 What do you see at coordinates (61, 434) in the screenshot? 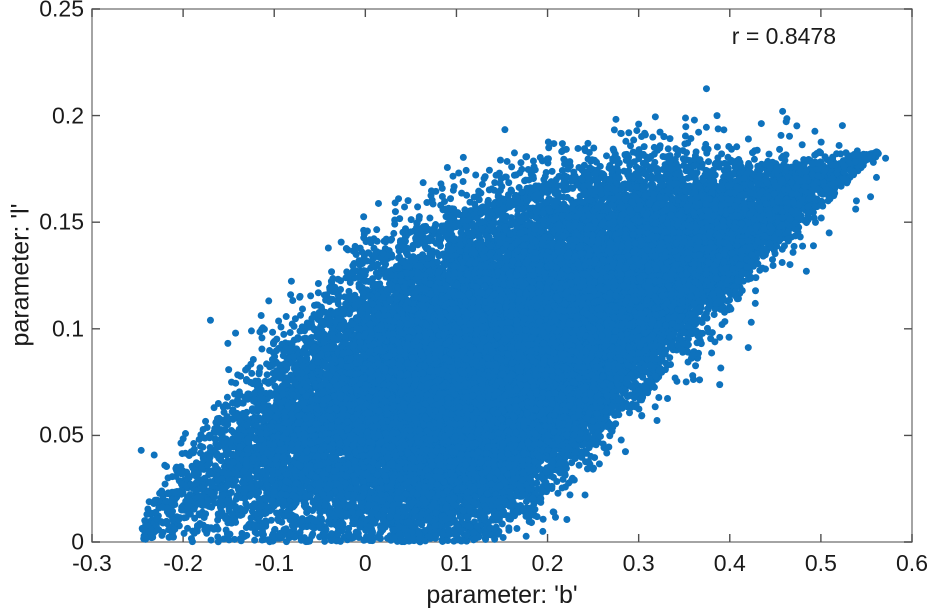
I see `y-tick-label: 0.05` at bounding box center [61, 434].